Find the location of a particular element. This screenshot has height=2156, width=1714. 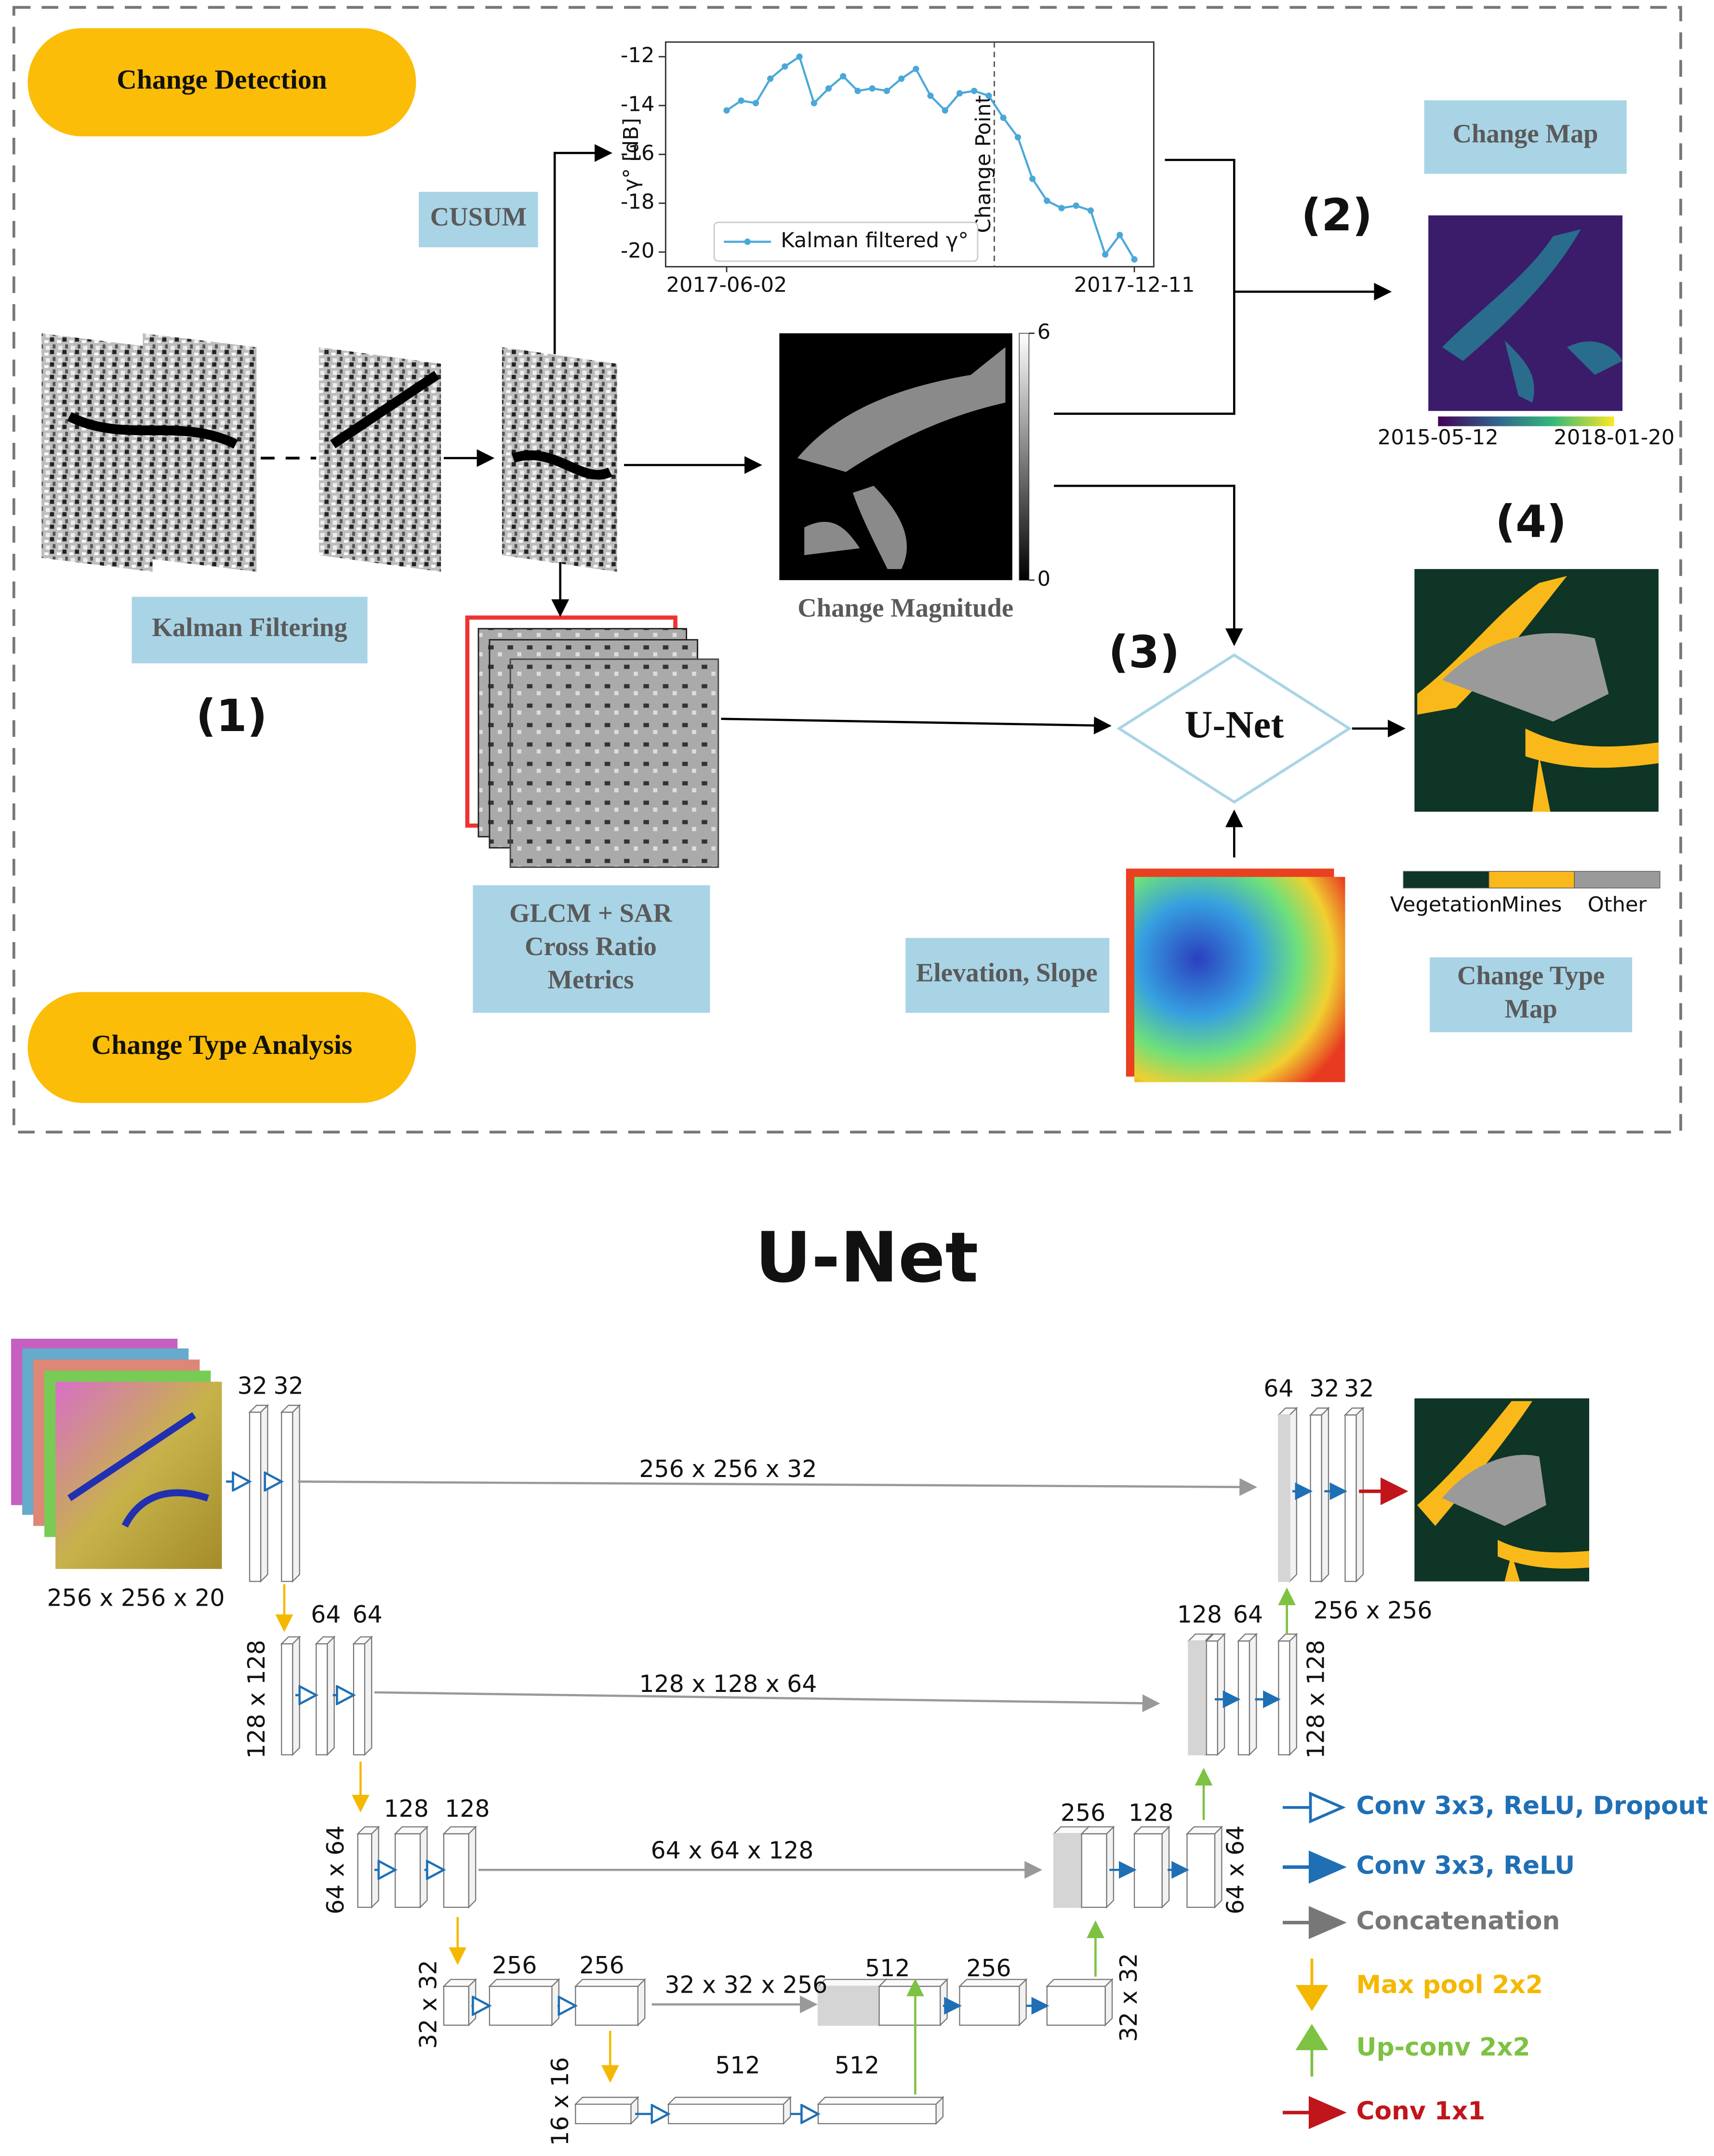

legend-label: Conv 1x1 is located at coordinates (1421, 2111).